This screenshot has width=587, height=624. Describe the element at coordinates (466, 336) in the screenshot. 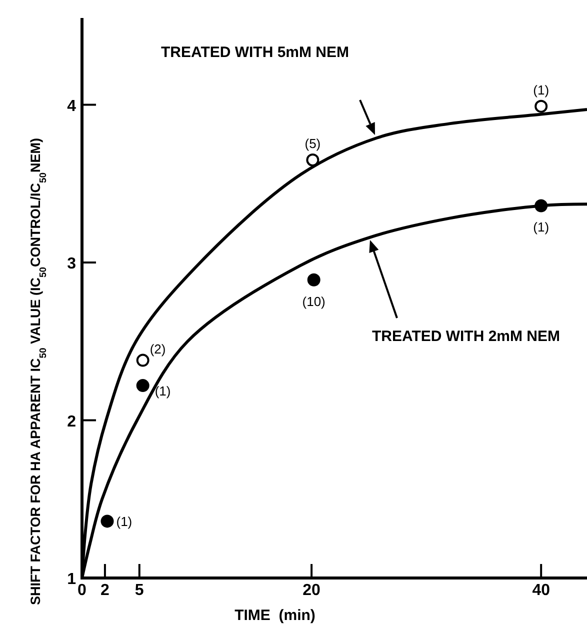

I see `annotation: TREATED WITH 2mM NEM` at that location.